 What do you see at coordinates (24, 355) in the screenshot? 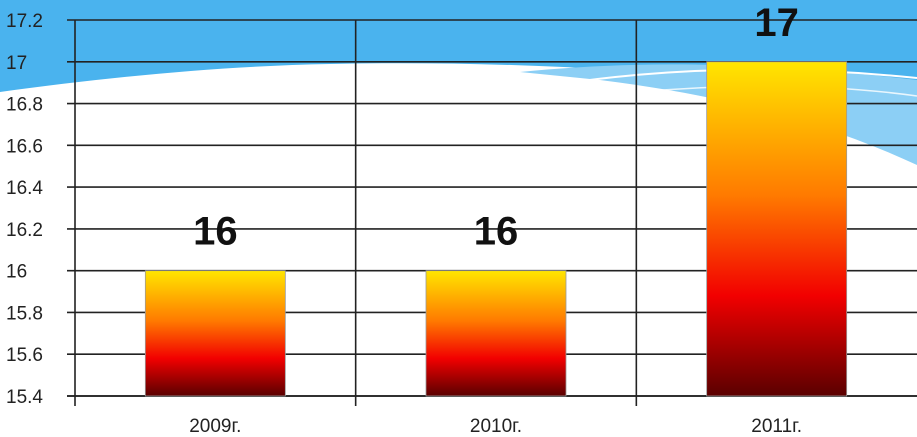
I see `y-tick-label: 15.6` at bounding box center [24, 355].